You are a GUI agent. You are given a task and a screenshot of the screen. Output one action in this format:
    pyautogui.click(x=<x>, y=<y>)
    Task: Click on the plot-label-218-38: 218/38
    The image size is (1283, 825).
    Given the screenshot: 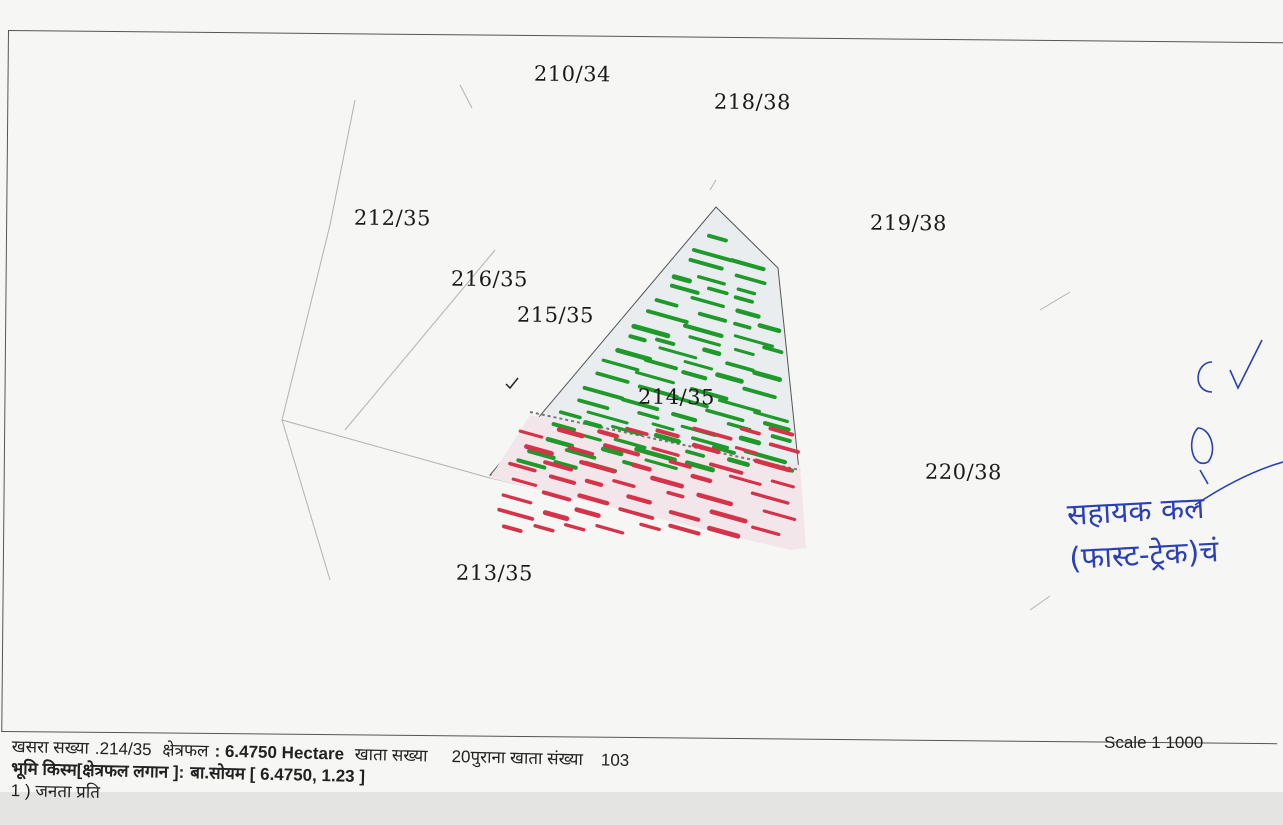 What is the action you would take?
    pyautogui.click(x=752, y=102)
    